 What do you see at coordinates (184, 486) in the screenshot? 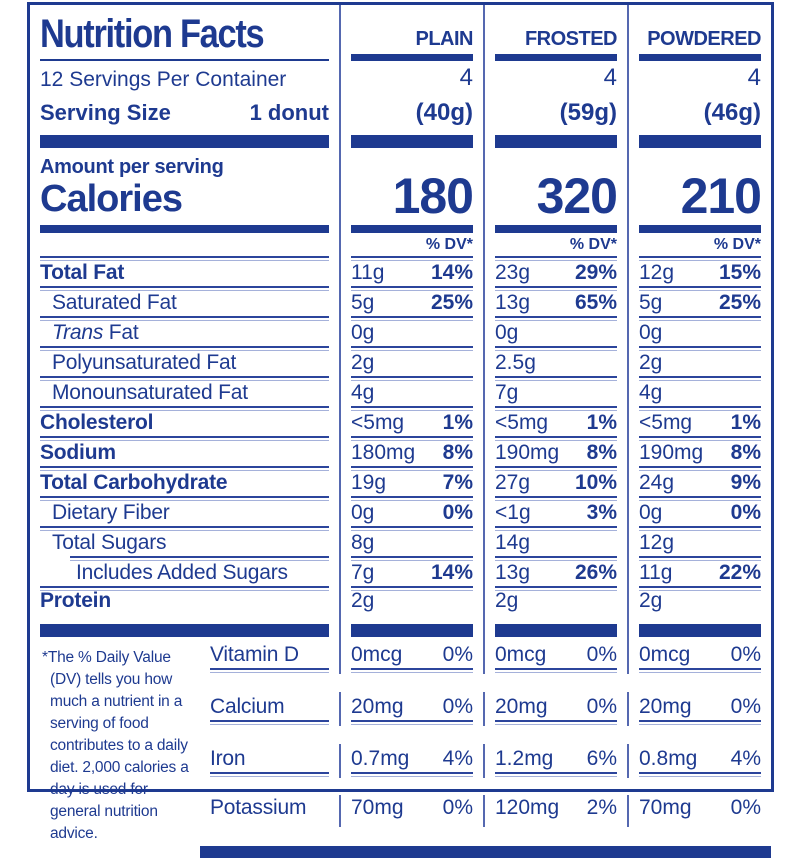
I see `nutrient-label-total-carbohydrate: Total Carbohydrate` at bounding box center [184, 486].